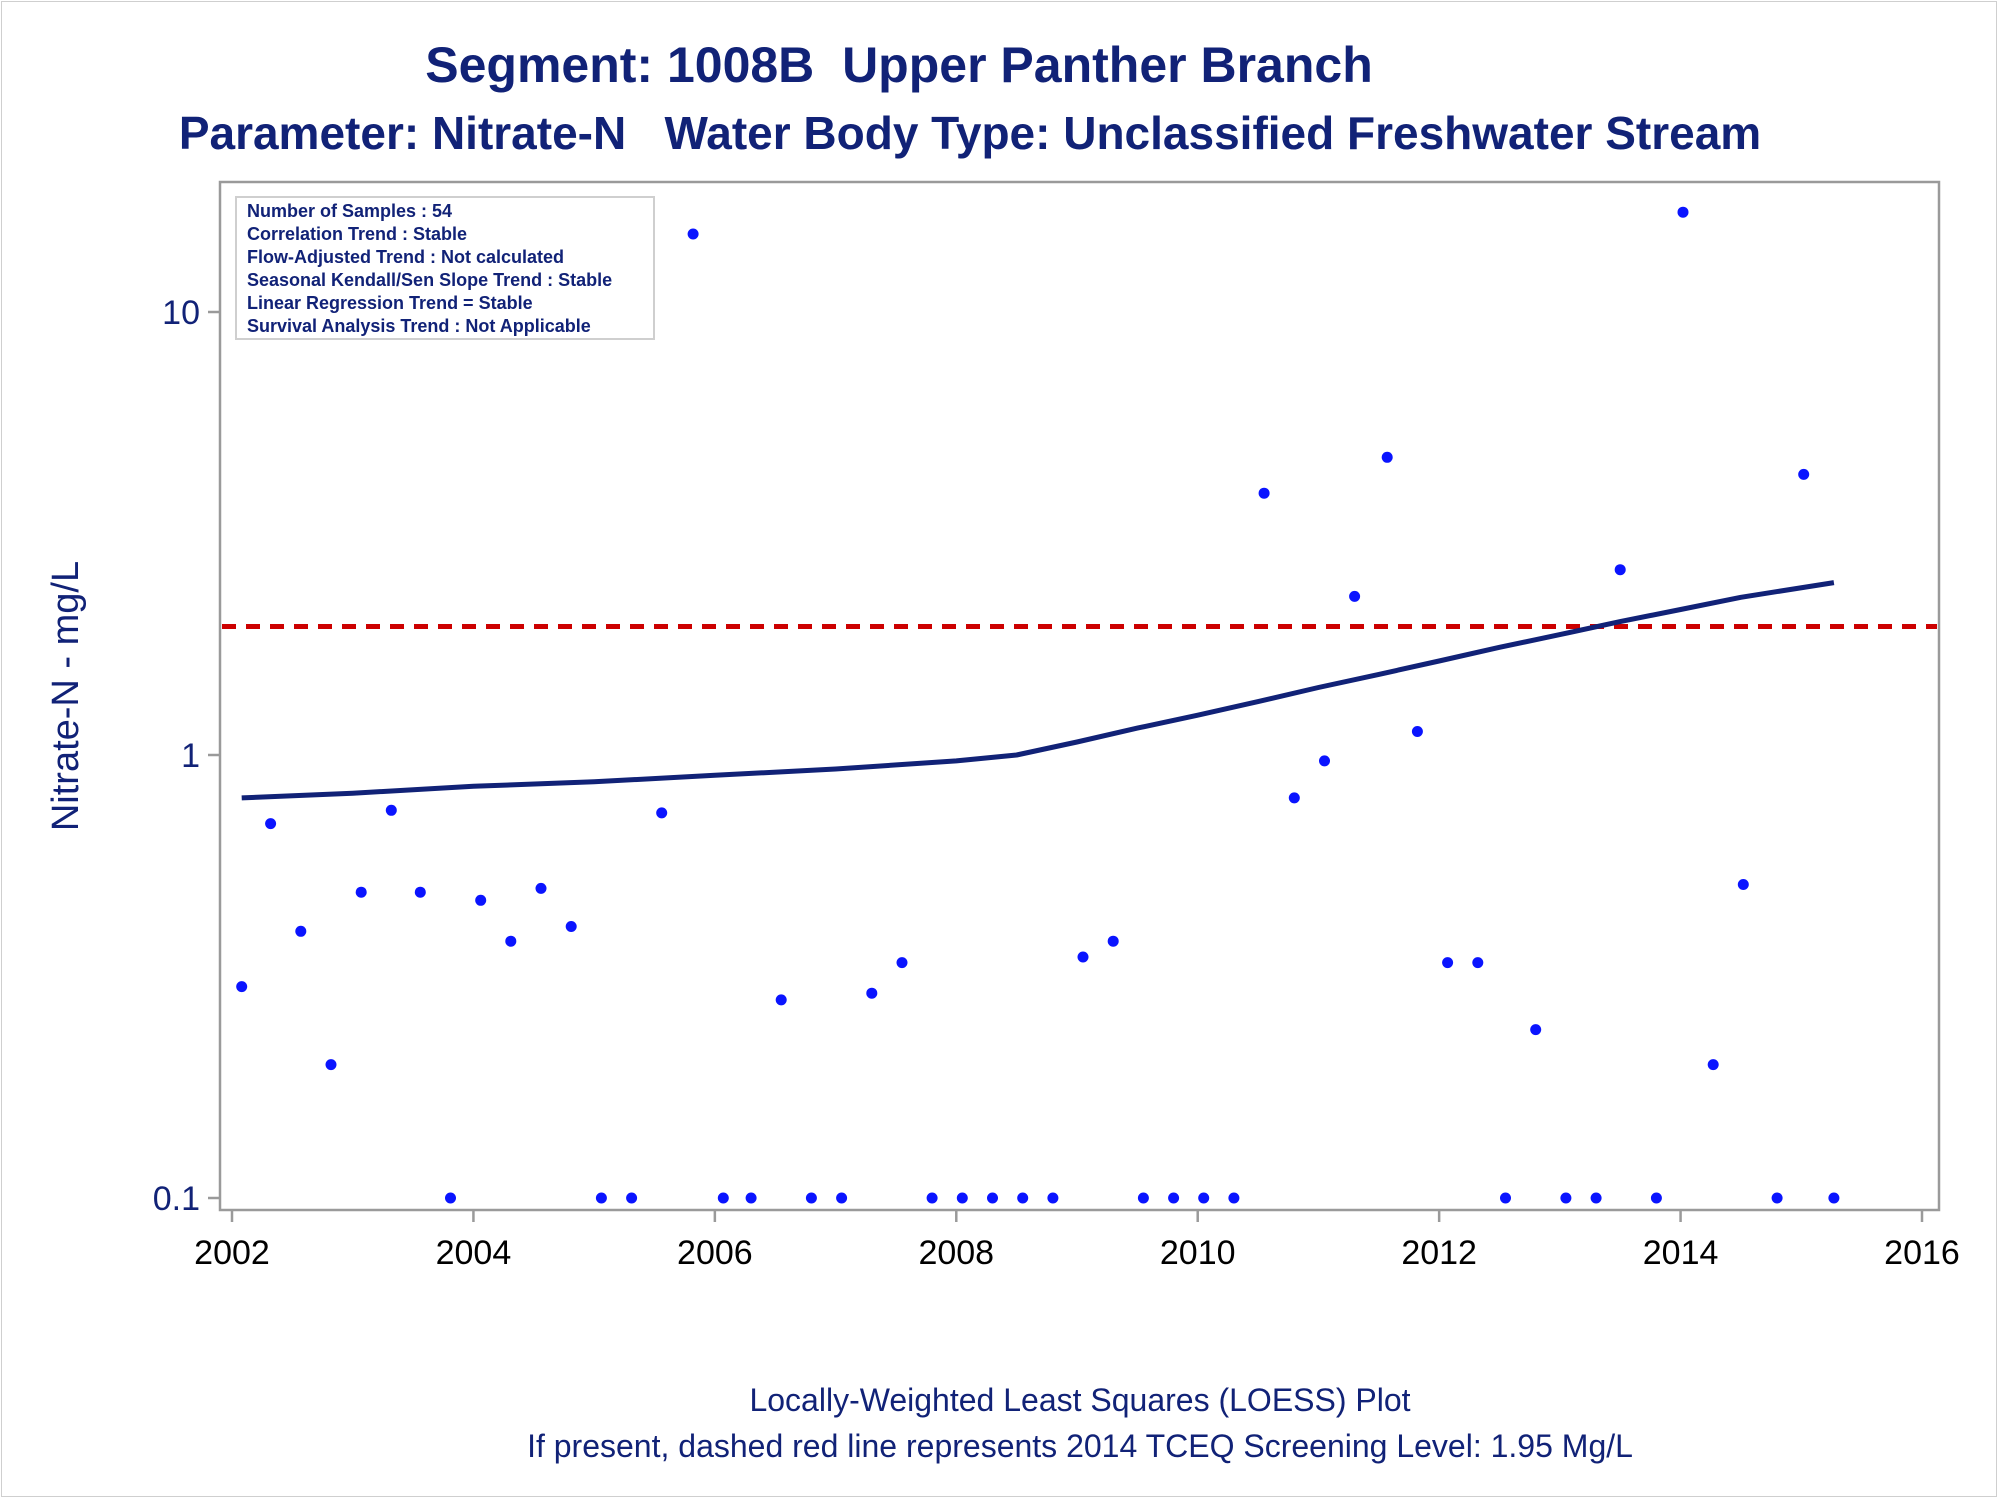  I want to click on y-axis: 0.1 1 10, so click(186, 756).